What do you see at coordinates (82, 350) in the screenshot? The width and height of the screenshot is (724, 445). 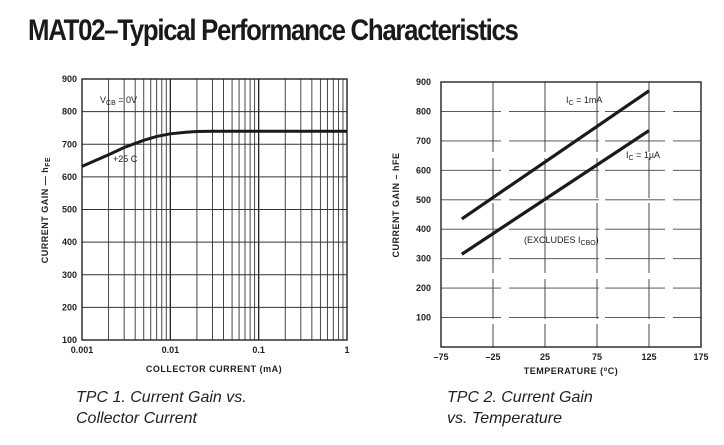 I see `chart1-x-tick-label: 0.001` at bounding box center [82, 350].